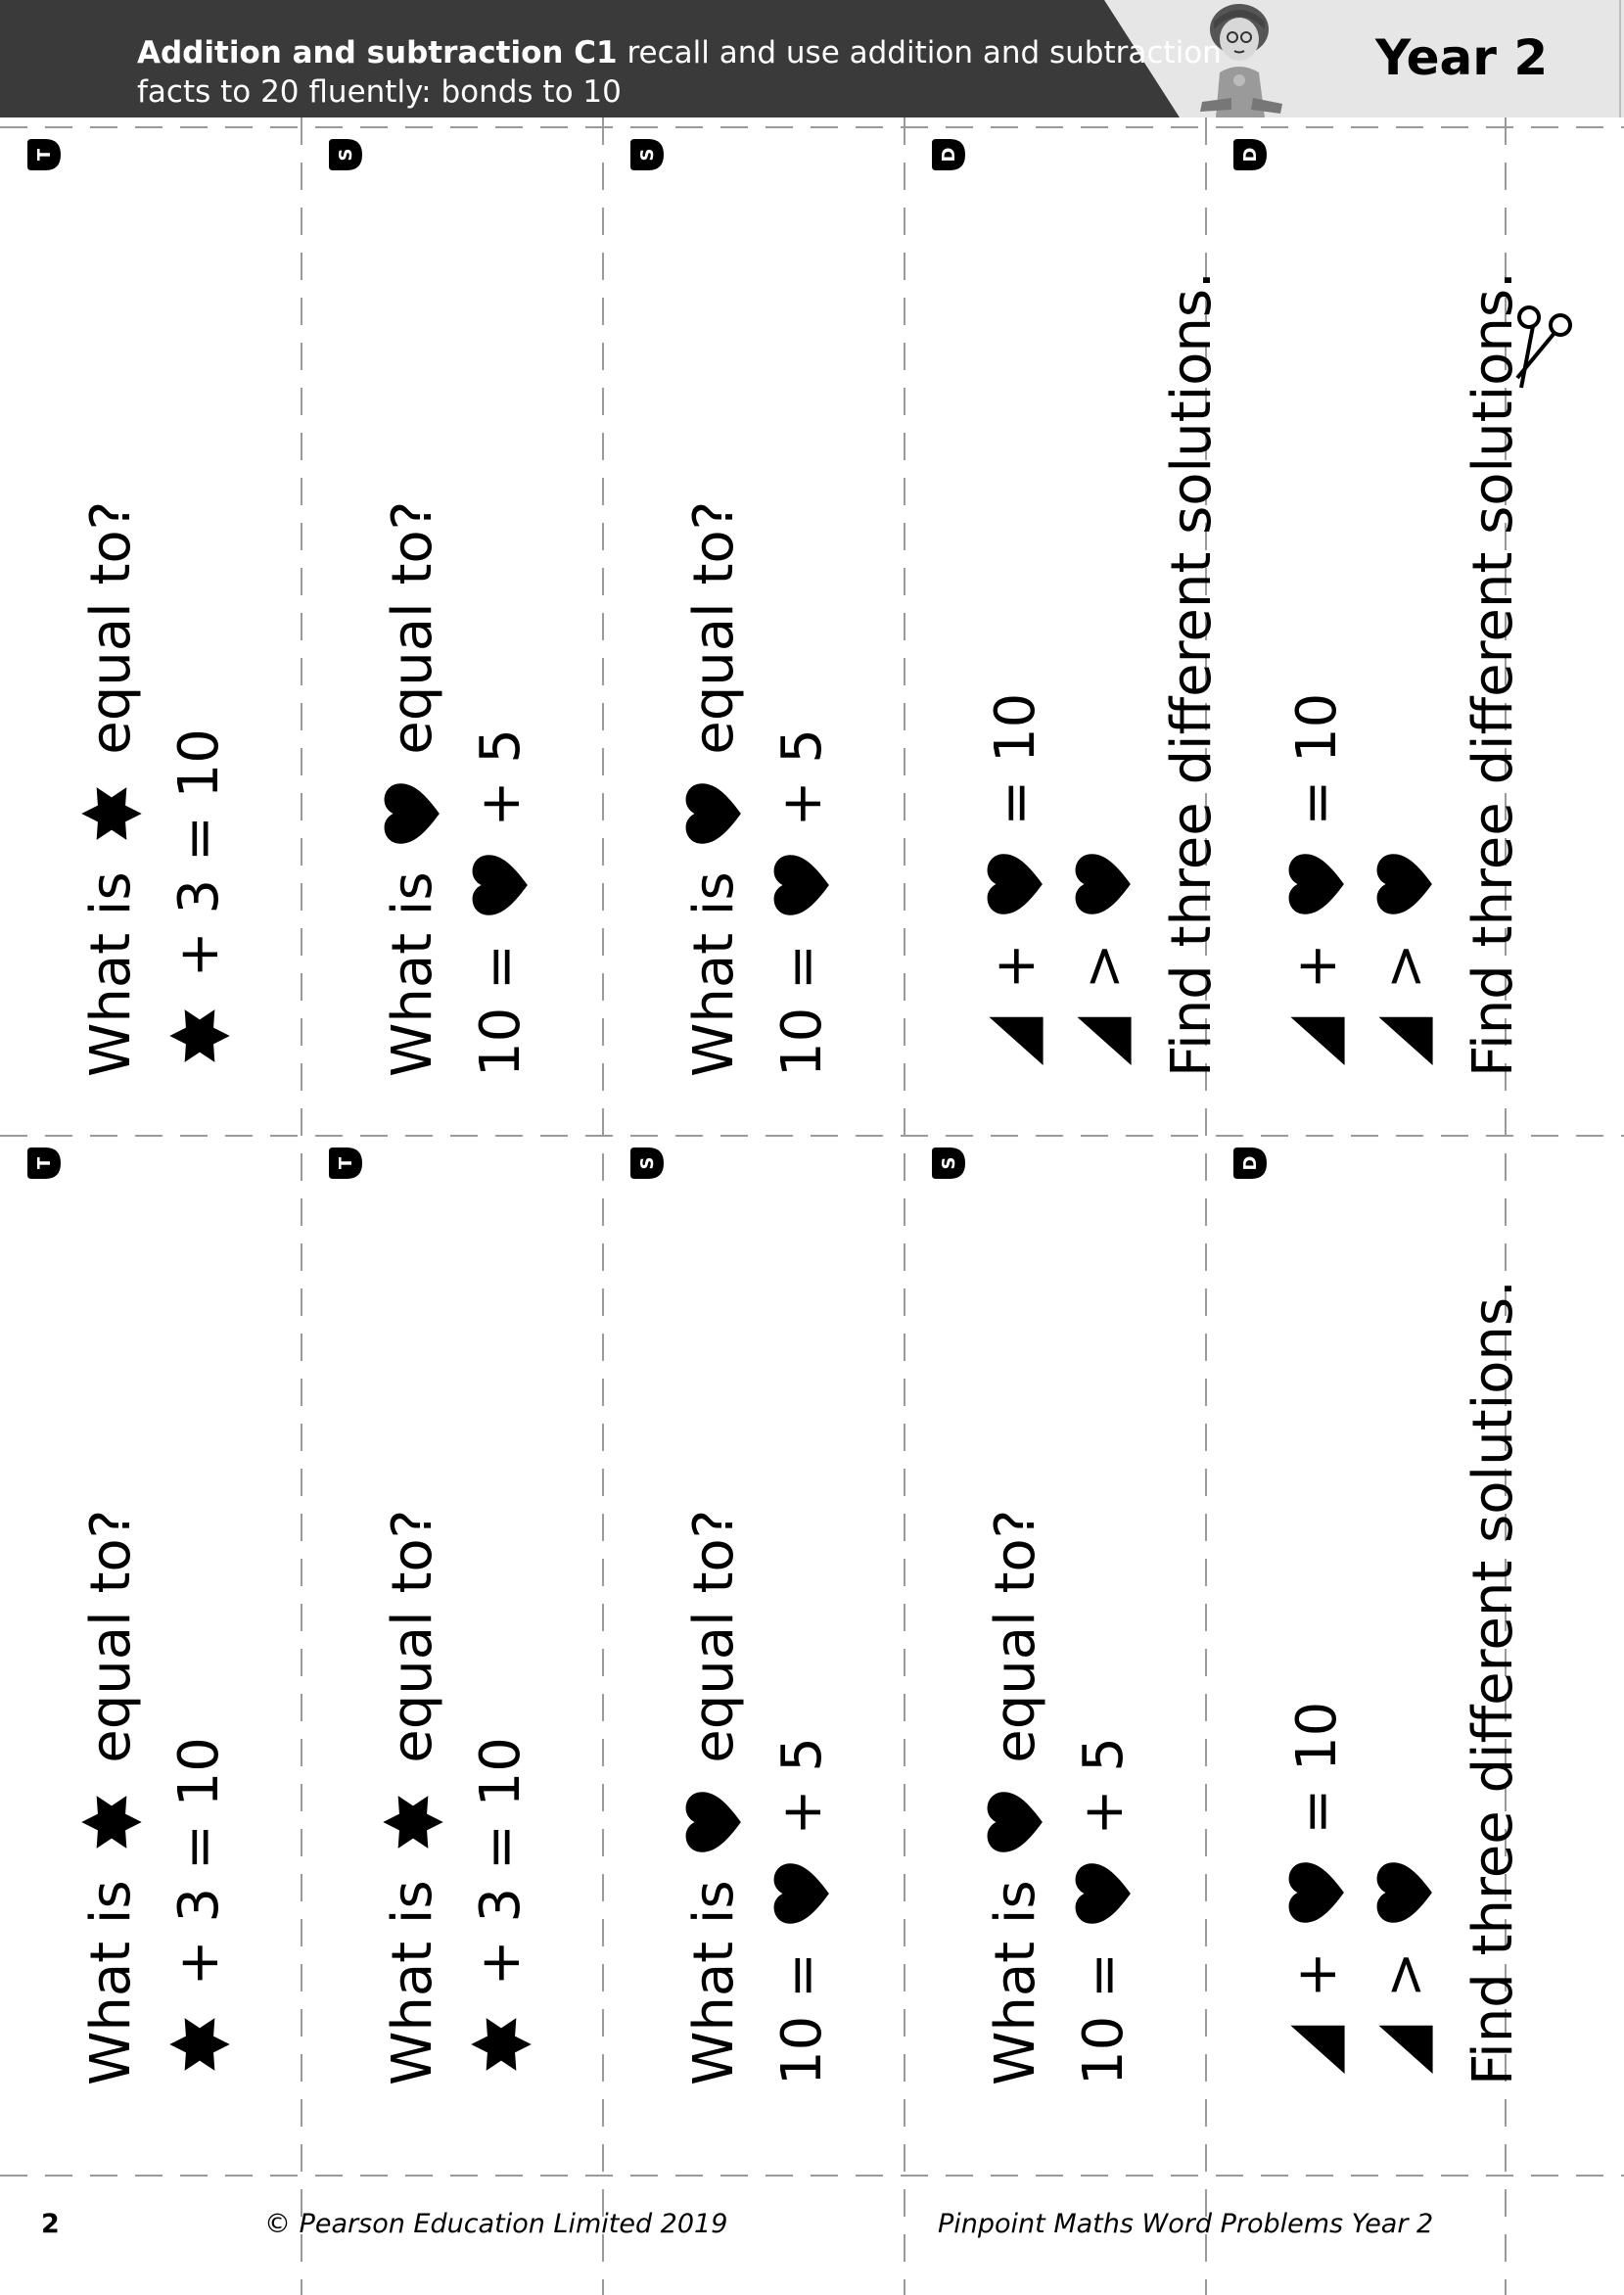  Describe the element at coordinates (1317, 966) in the screenshot. I see `card-text: +` at that location.